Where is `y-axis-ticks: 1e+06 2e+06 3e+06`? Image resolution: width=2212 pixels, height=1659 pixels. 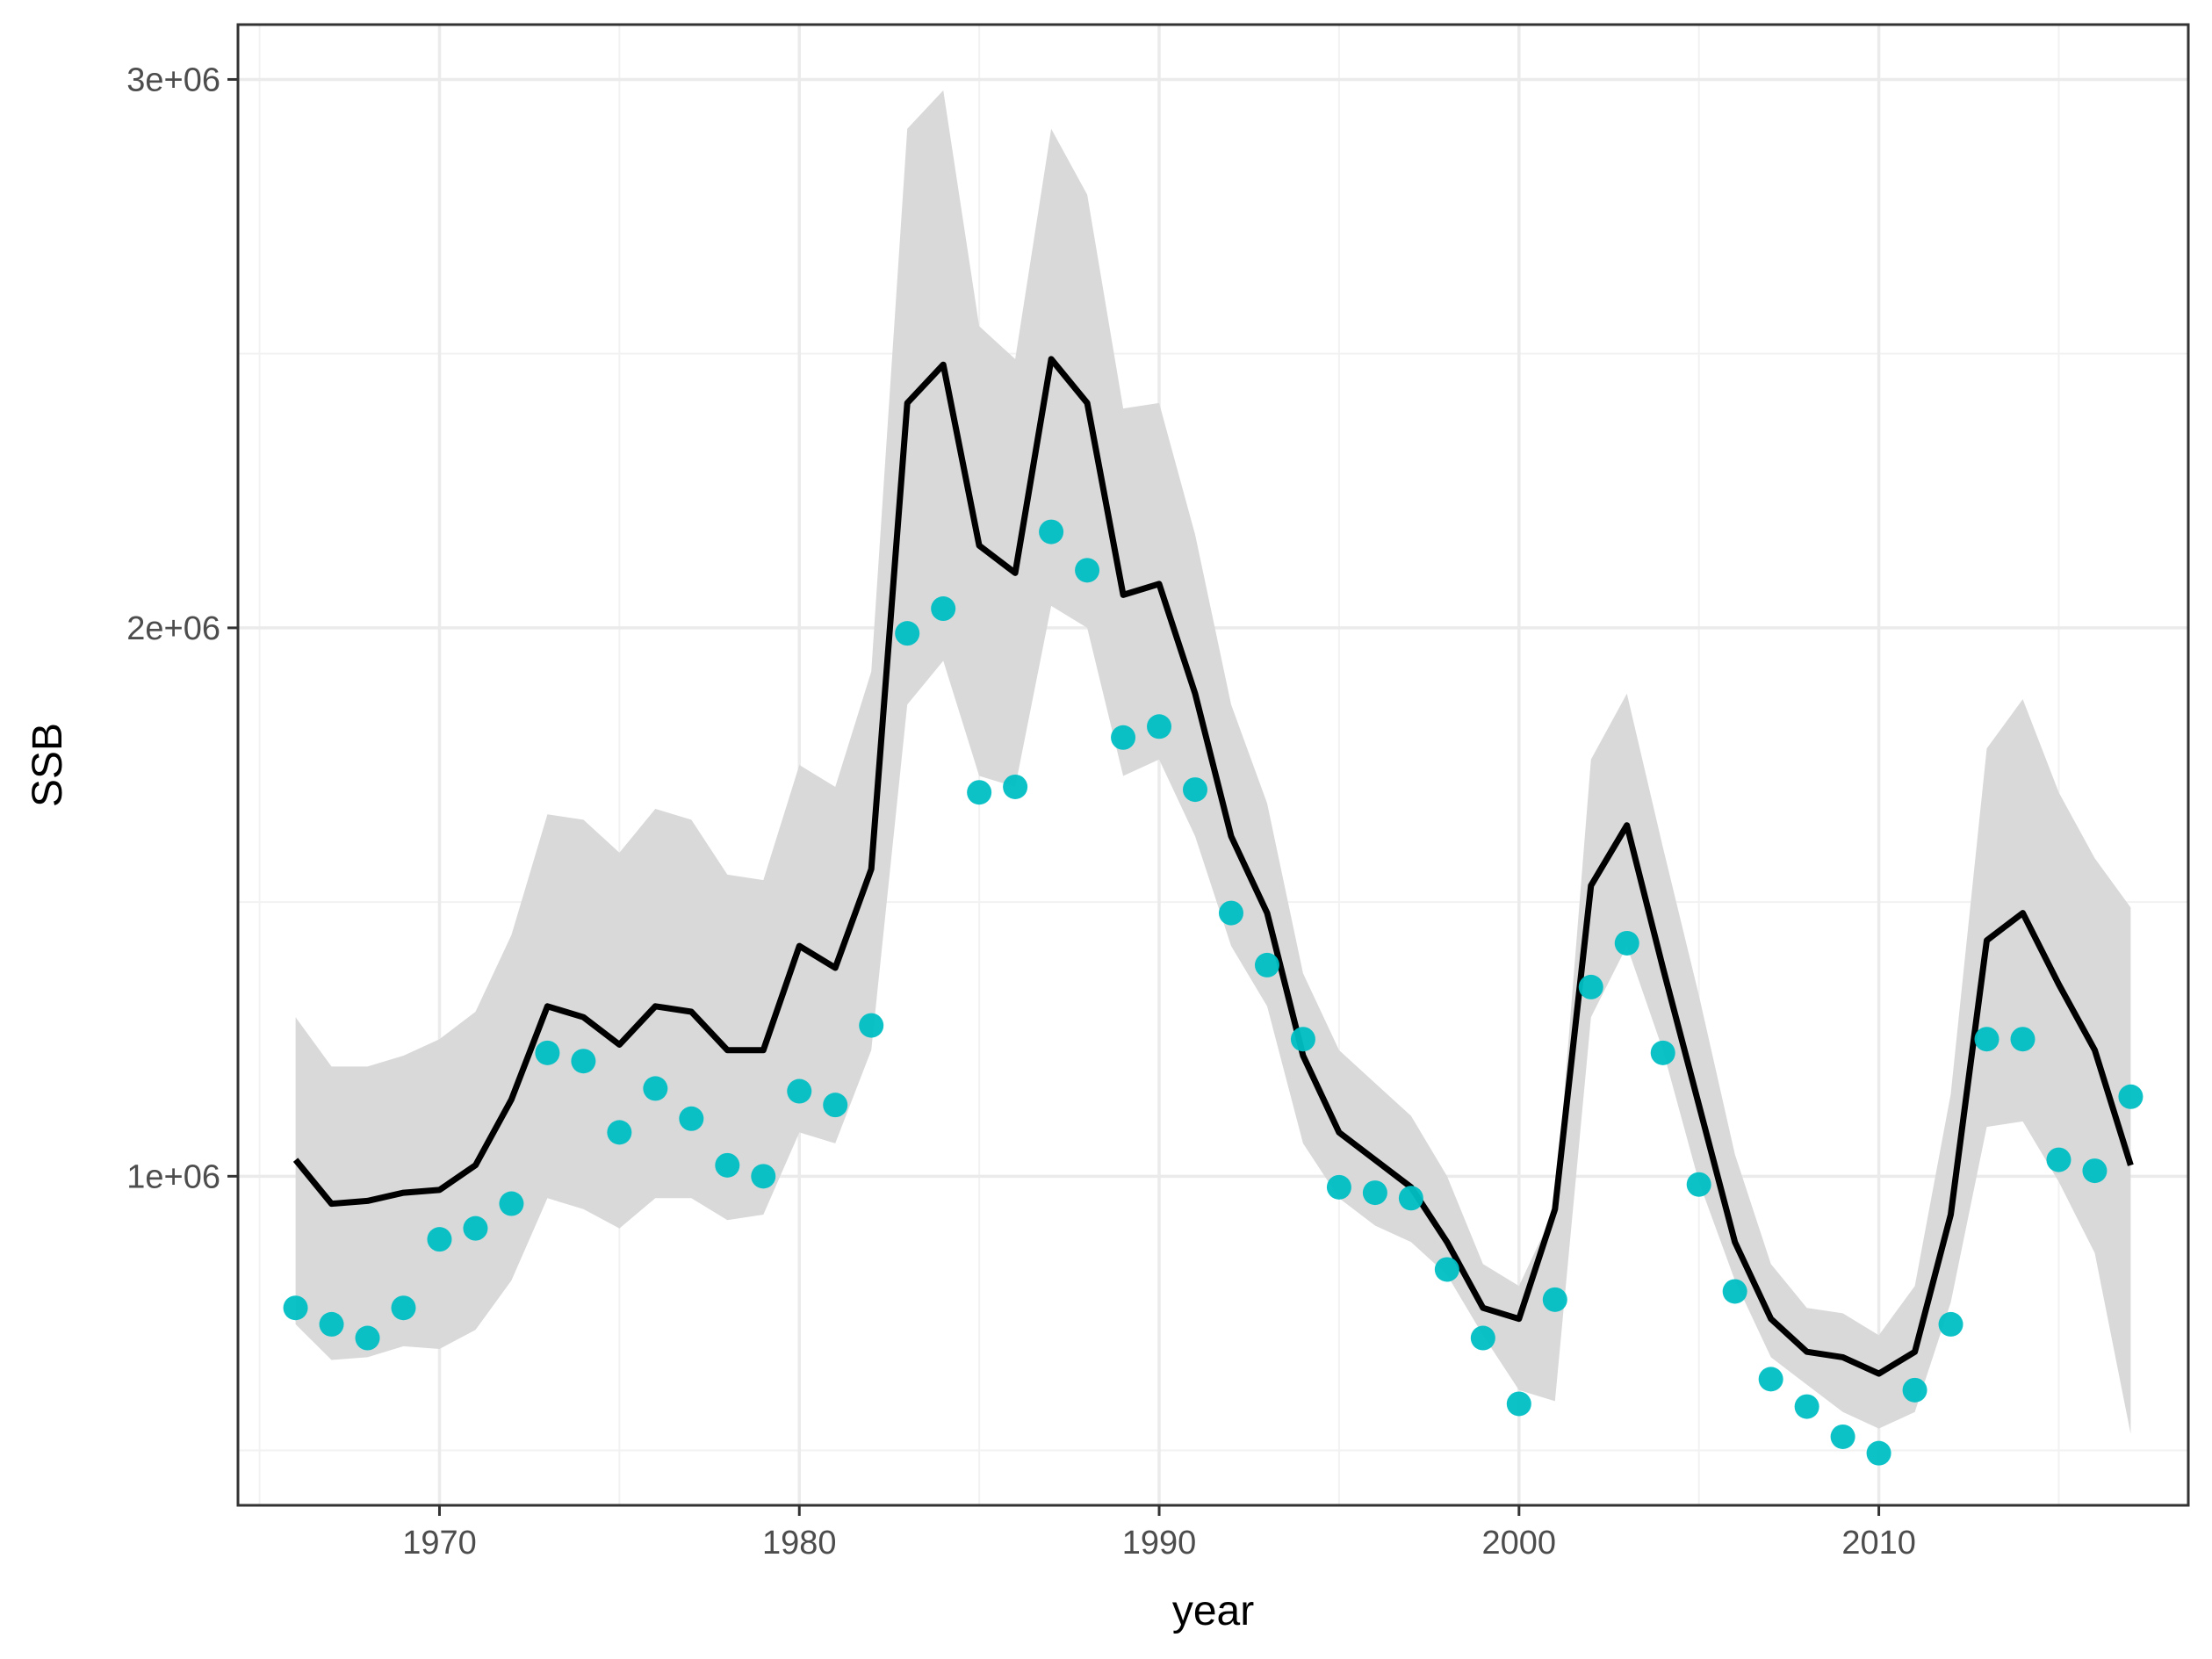 y-axis-ticks: 1e+06 2e+06 3e+06 is located at coordinates (182, 628).